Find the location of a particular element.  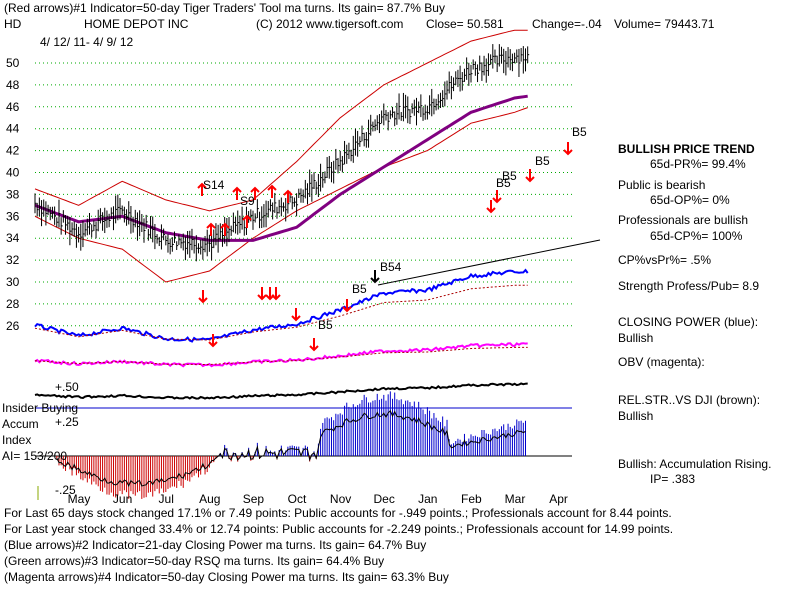

pros-title: Professionals are bullish is located at coordinates (683, 220).